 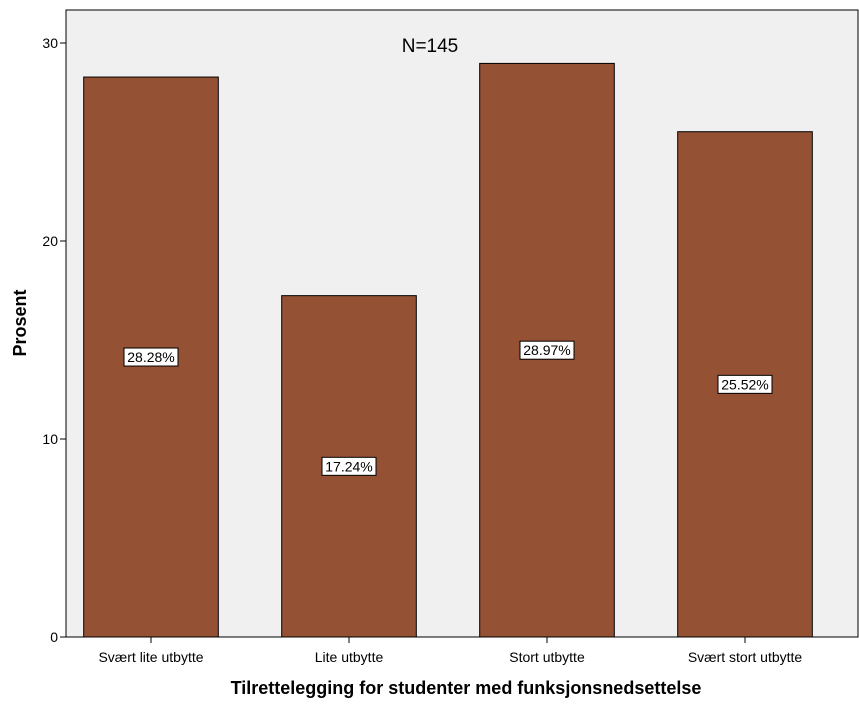 What do you see at coordinates (150, 657) in the screenshot?
I see `x-tick-label: Svært lite utbytte` at bounding box center [150, 657].